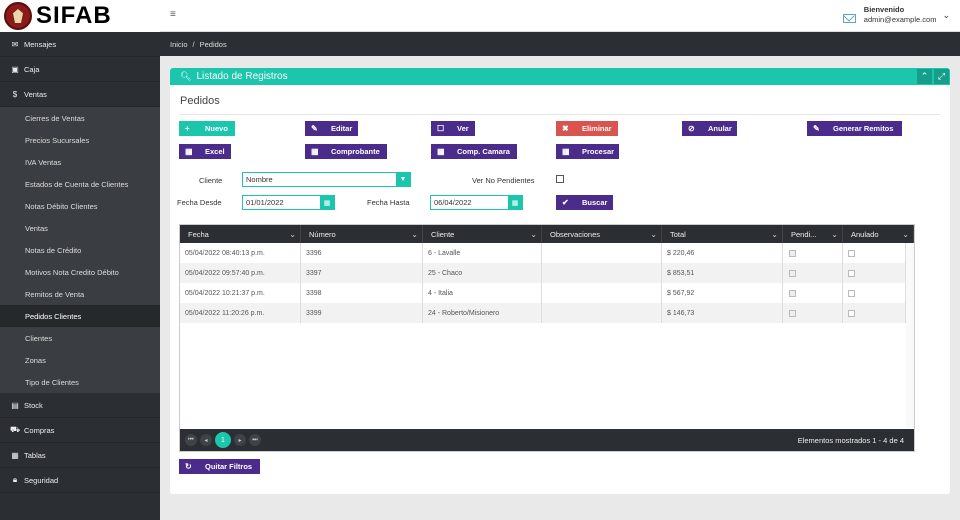  What do you see at coordinates (865, 234) in the screenshot?
I see `column-label: Anulado` at bounding box center [865, 234].